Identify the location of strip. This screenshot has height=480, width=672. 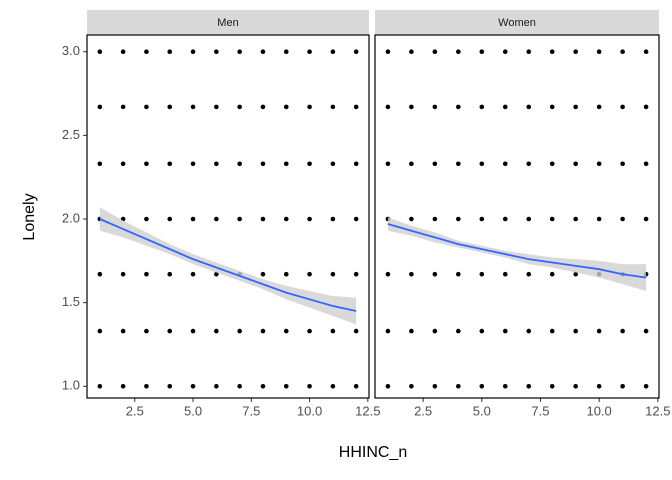
(228, 22).